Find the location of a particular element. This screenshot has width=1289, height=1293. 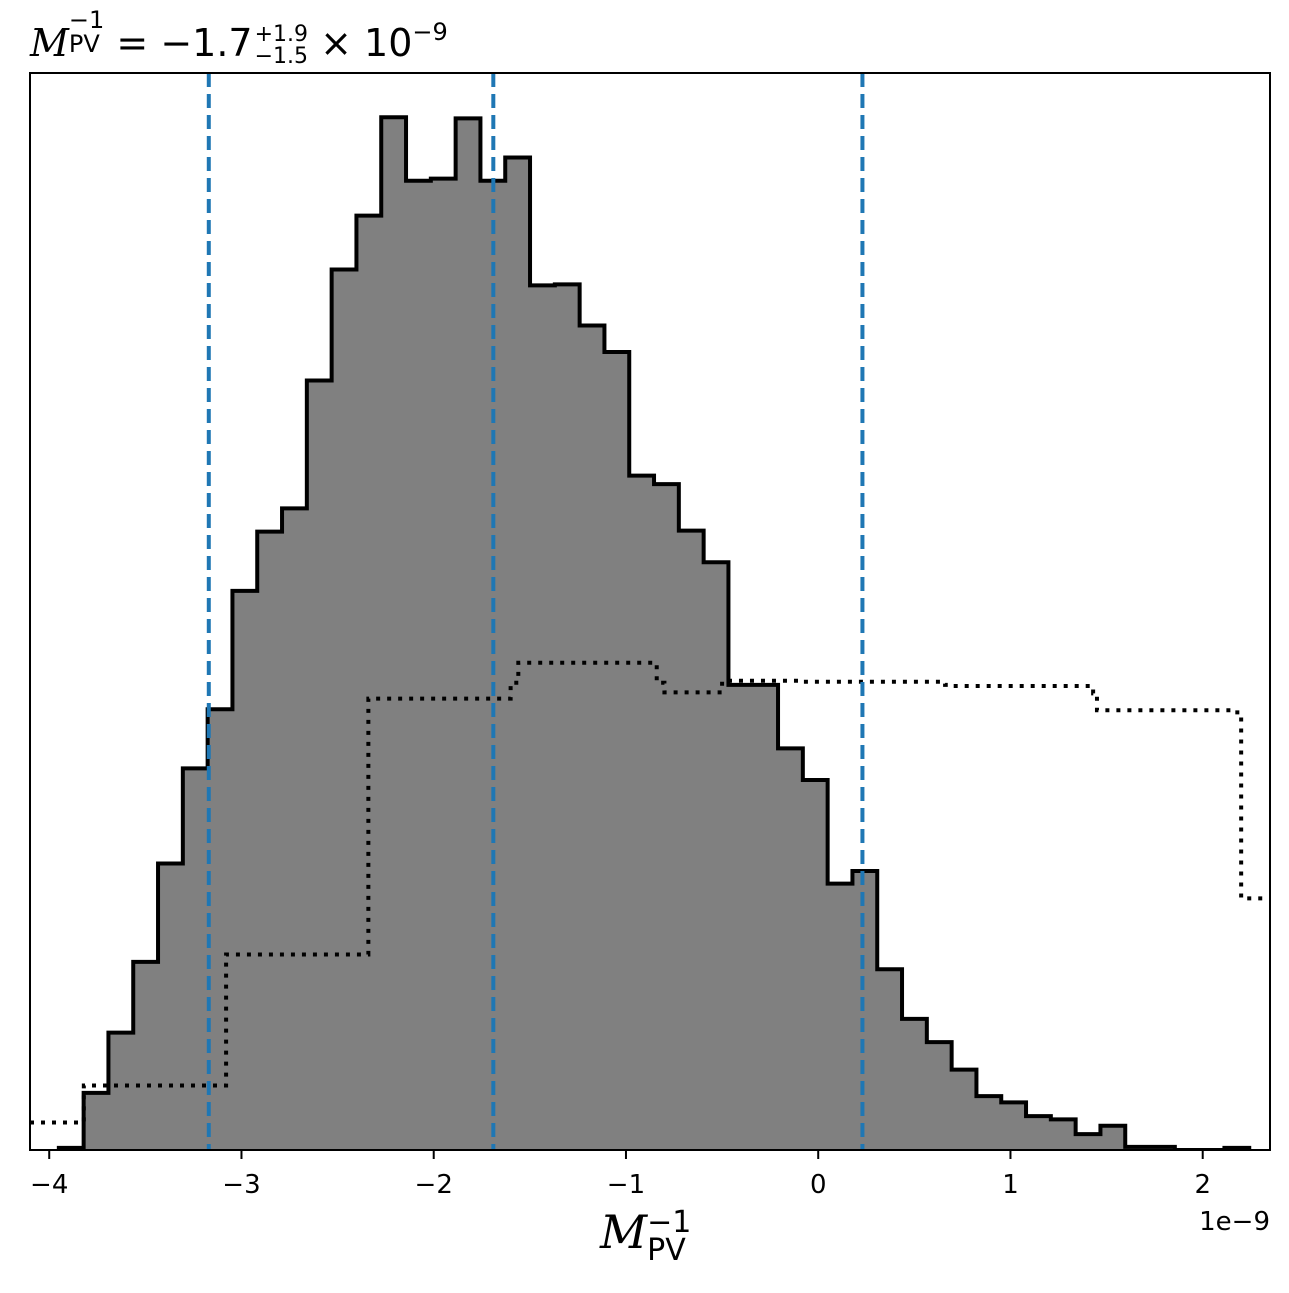

title-times: × 10 is located at coordinates (366, 43).